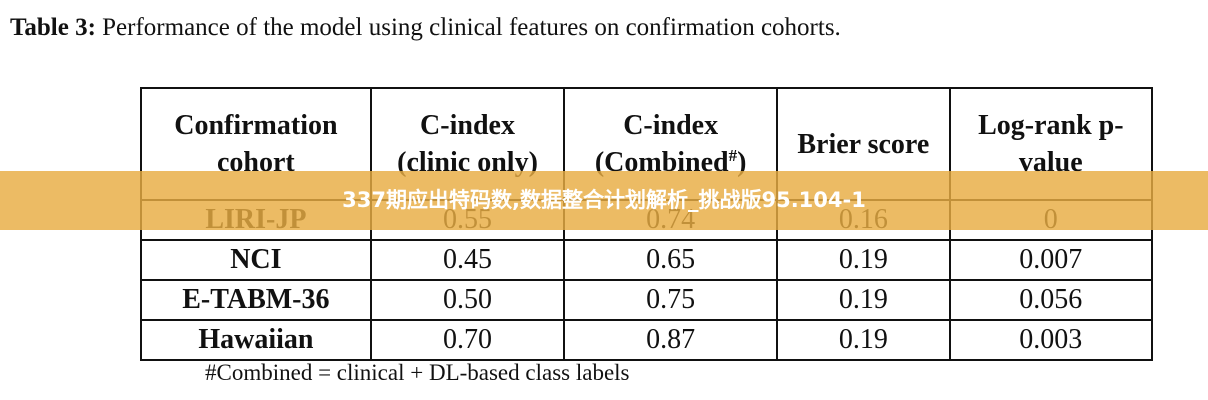 The image size is (1208, 400). I want to click on cohort-cell: Hawaiian, so click(256, 340).